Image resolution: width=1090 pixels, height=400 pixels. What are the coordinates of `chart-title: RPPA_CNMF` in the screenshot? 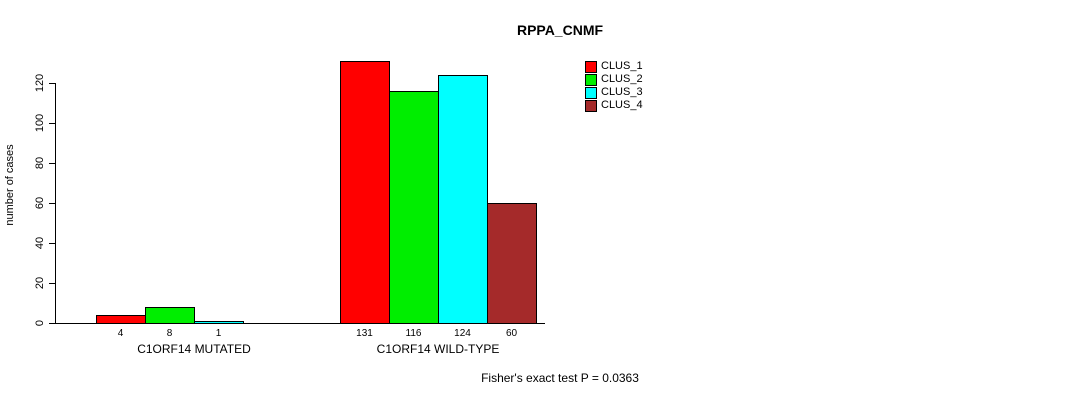 It's located at (560, 30).